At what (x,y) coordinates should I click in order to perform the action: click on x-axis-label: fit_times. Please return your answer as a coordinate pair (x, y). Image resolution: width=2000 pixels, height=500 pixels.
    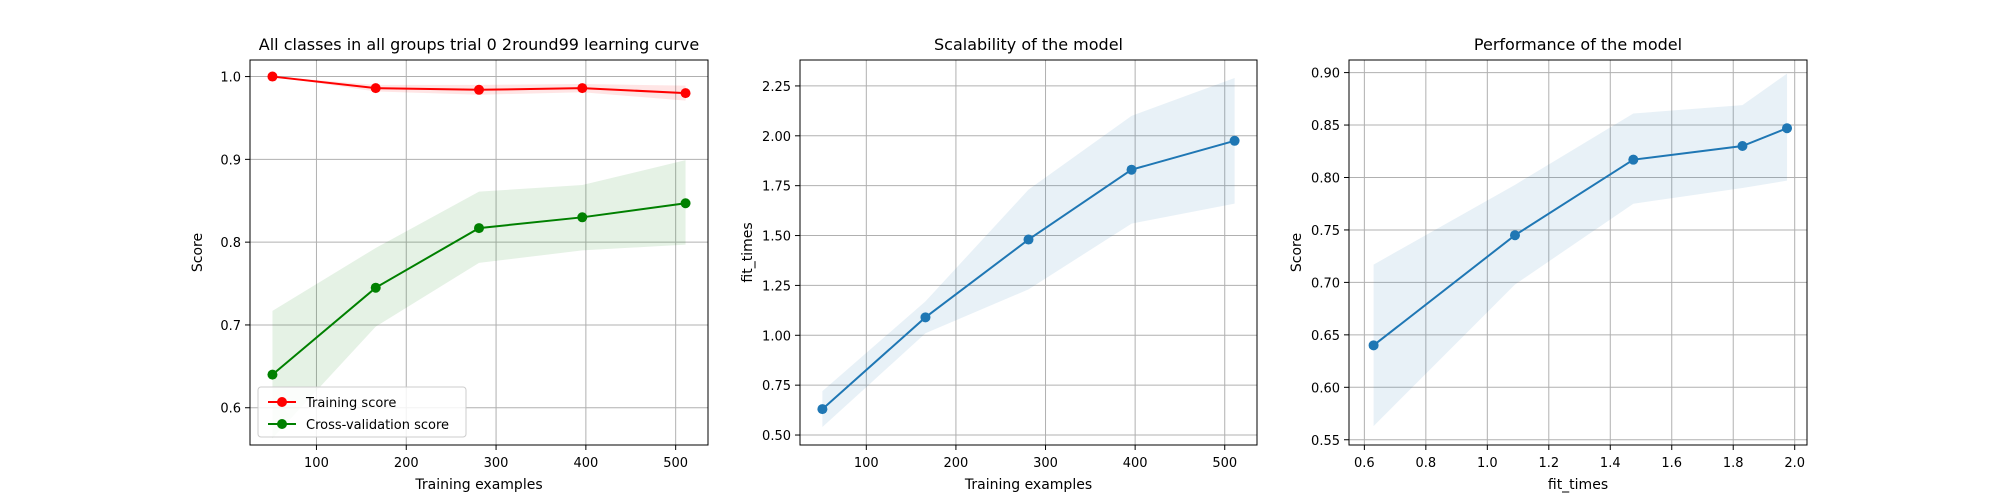
    Looking at the image, I should click on (1578, 485).